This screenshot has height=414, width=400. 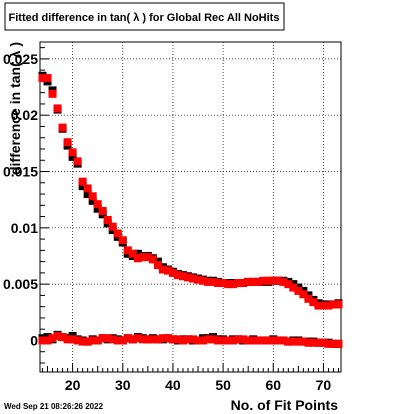 What do you see at coordinates (73, 385) in the screenshot?
I see `x-tick-label: 20` at bounding box center [73, 385].